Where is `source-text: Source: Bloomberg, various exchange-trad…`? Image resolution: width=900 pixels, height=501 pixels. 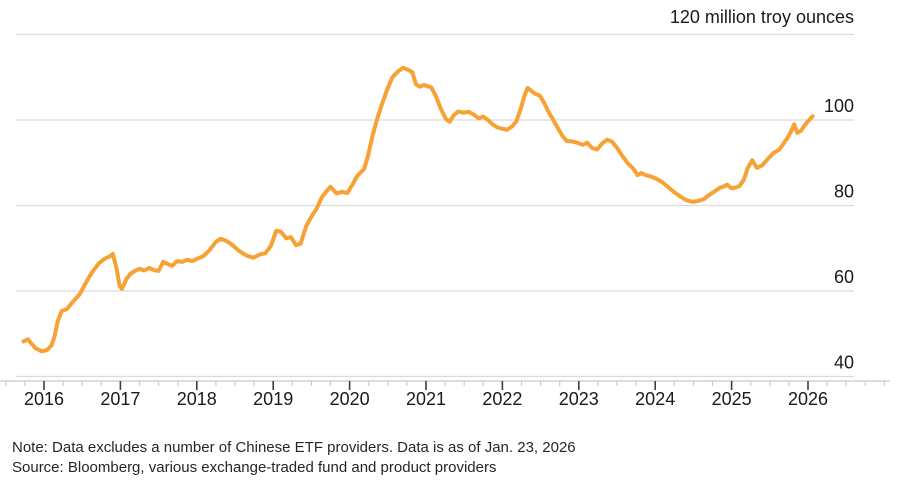
source-text: Source: Bloomberg, various exchange-trad… is located at coordinates (254, 467).